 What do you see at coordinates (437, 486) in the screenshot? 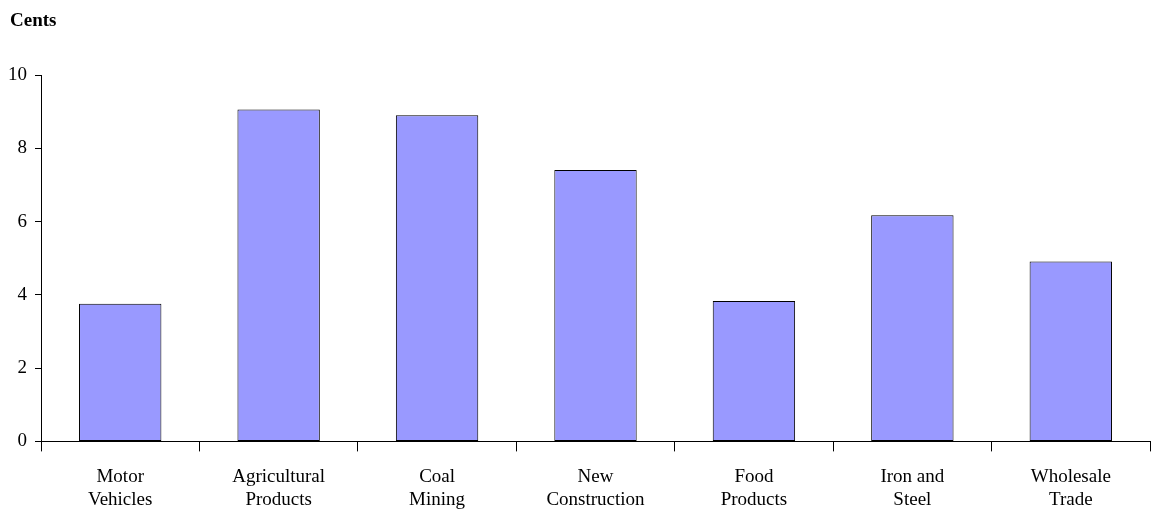
I see `x-tick-label: Coal Mining` at bounding box center [437, 486].